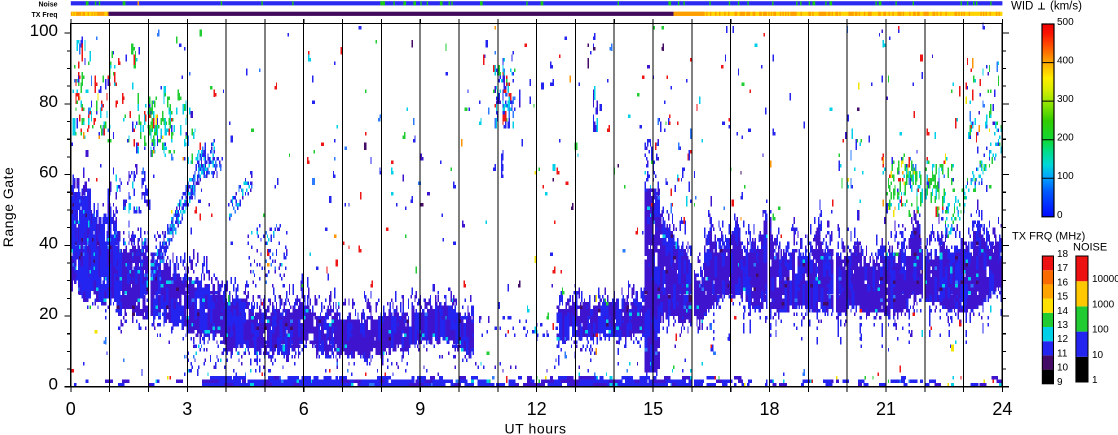 The image size is (1118, 435). I want to click on svg-text: Range Gate, so click(8, 207).